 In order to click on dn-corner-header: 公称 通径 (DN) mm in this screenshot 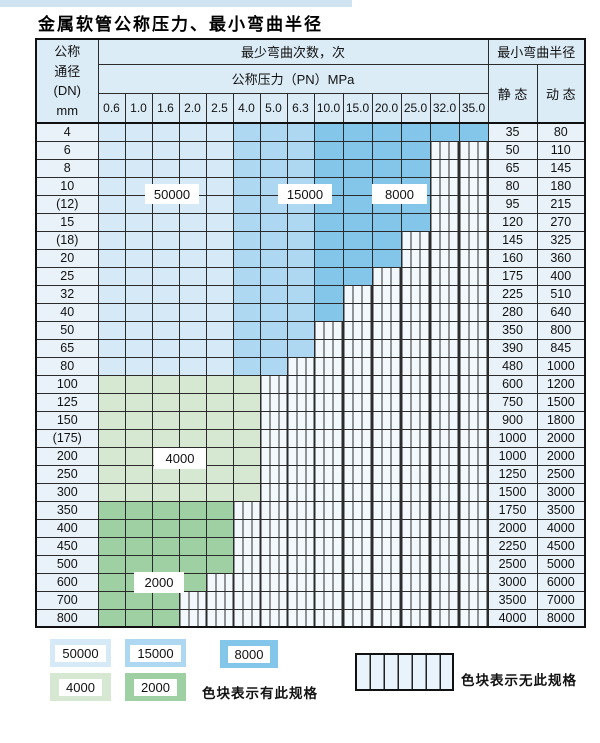, I will do `click(67, 81)`.